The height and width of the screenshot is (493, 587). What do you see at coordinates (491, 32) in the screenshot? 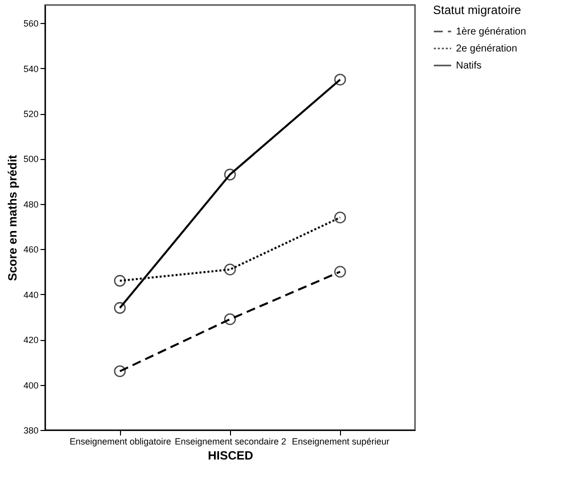
I see `legend-label: 1ère génération` at bounding box center [491, 32].